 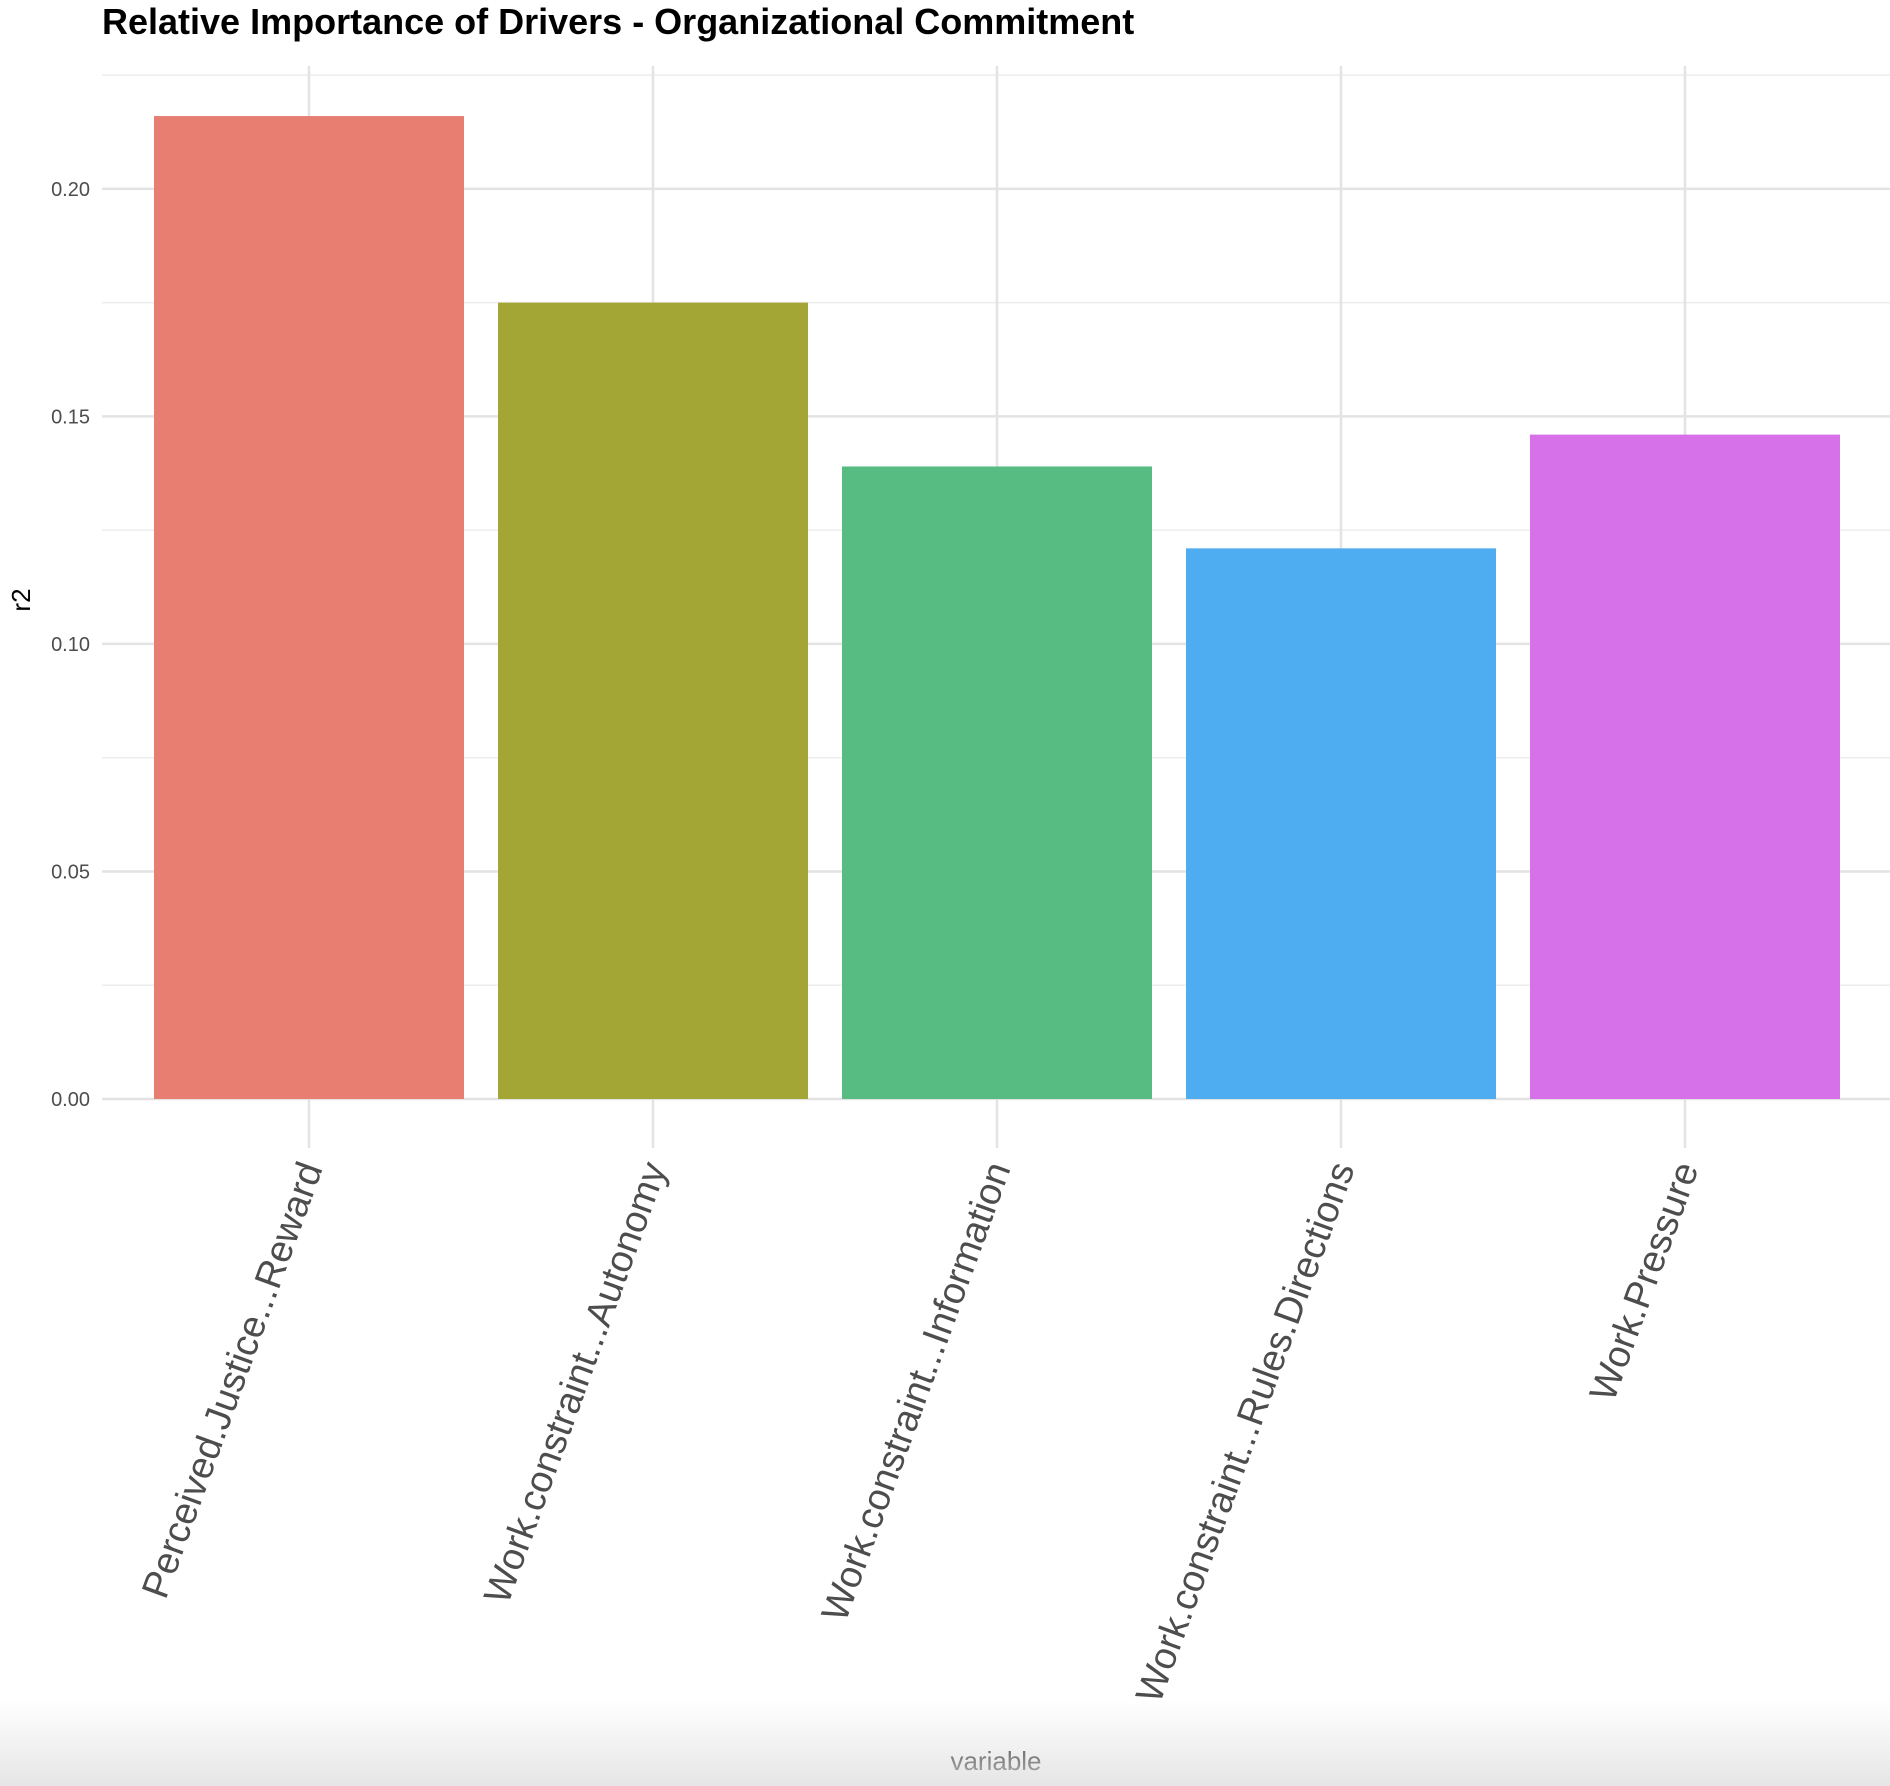 I want to click on x-tick-label: Perceived.Justice...Reward, so click(x=233, y=1380).